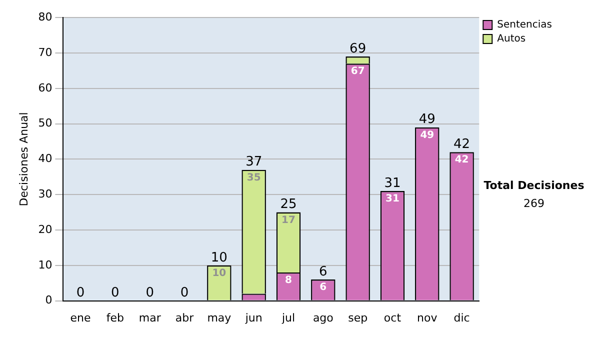 The height and width of the screenshot is (340, 600). What do you see at coordinates (358, 317) in the screenshot?
I see `x-tick-label: sep` at bounding box center [358, 317].